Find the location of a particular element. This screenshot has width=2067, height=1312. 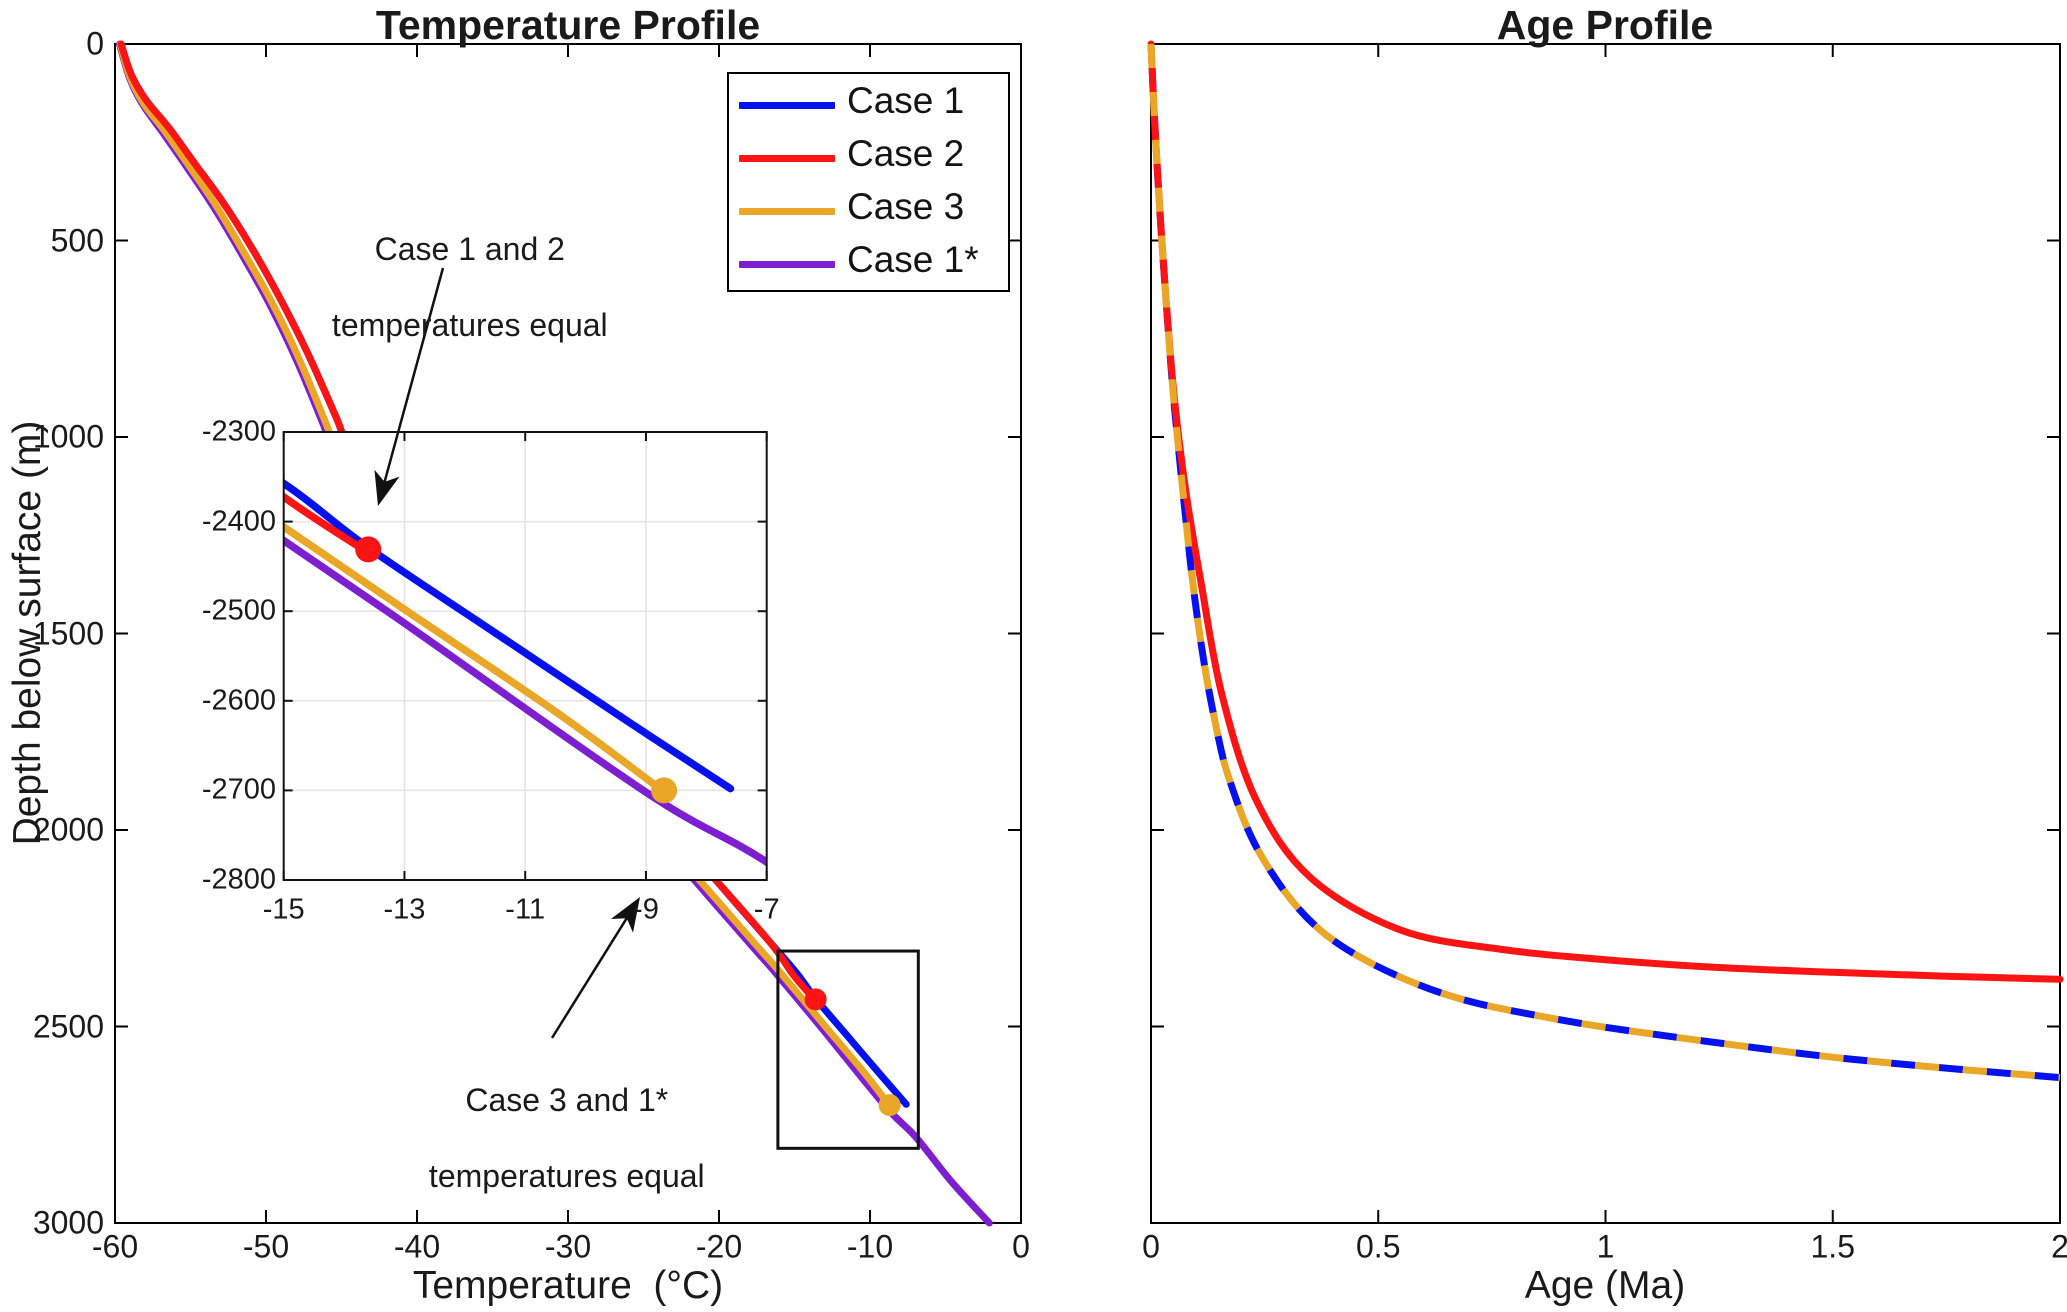

inset-y-tick-label: -2700 is located at coordinates (238, 789).